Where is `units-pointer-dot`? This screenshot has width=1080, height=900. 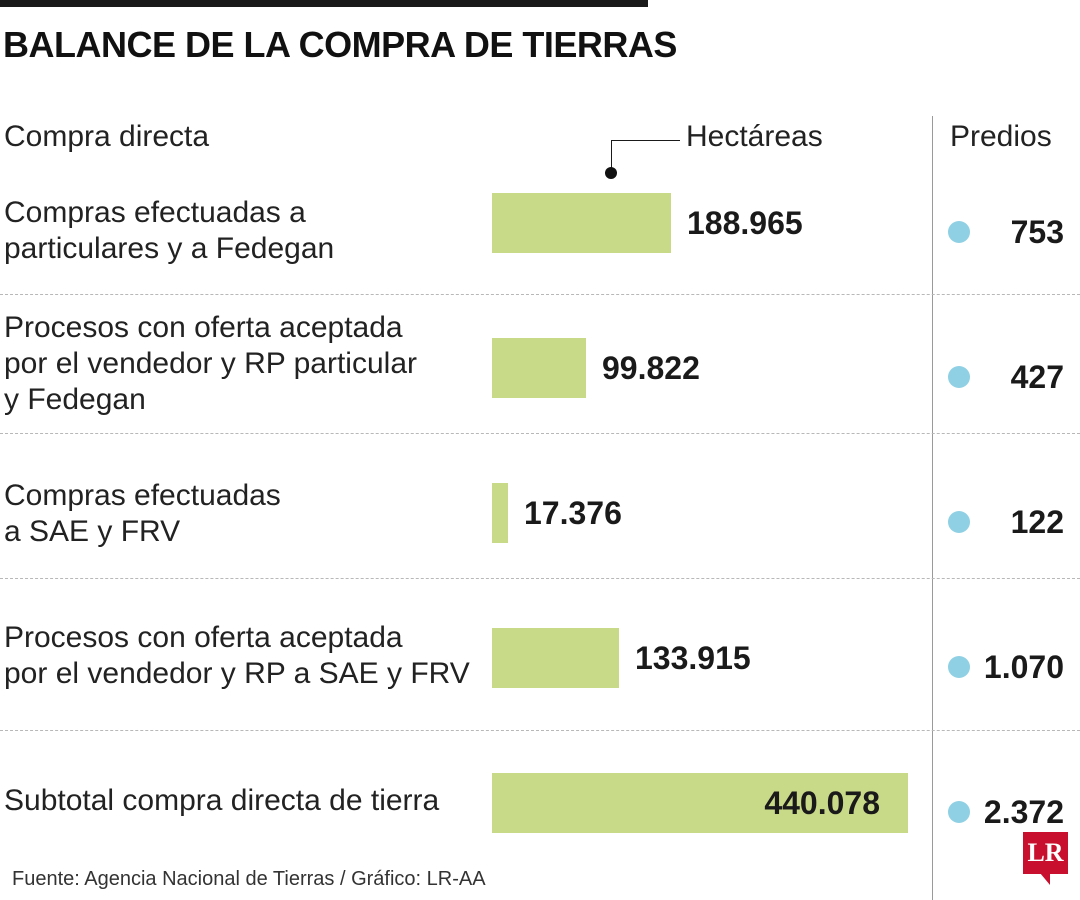 units-pointer-dot is located at coordinates (611, 173).